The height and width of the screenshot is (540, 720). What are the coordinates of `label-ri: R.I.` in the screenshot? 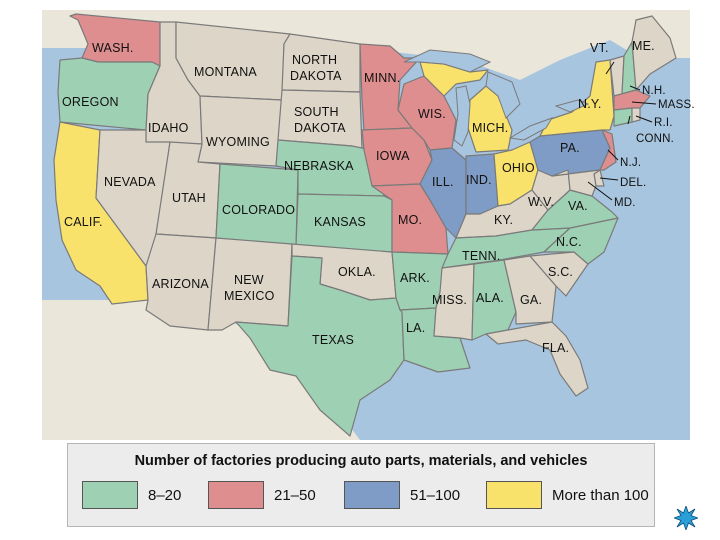 It's located at (663, 123).